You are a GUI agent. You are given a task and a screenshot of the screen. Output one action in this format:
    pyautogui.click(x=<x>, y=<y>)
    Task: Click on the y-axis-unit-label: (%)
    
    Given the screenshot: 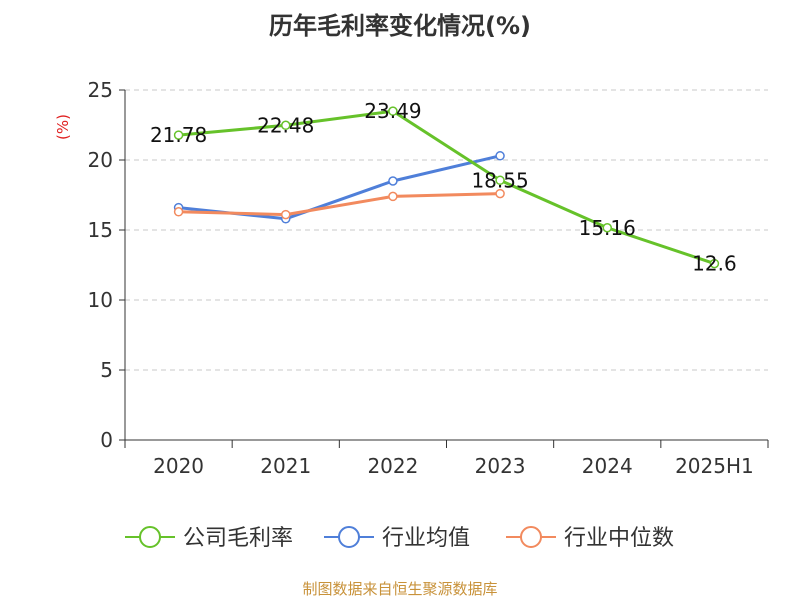 What is the action you would take?
    pyautogui.click(x=63, y=127)
    